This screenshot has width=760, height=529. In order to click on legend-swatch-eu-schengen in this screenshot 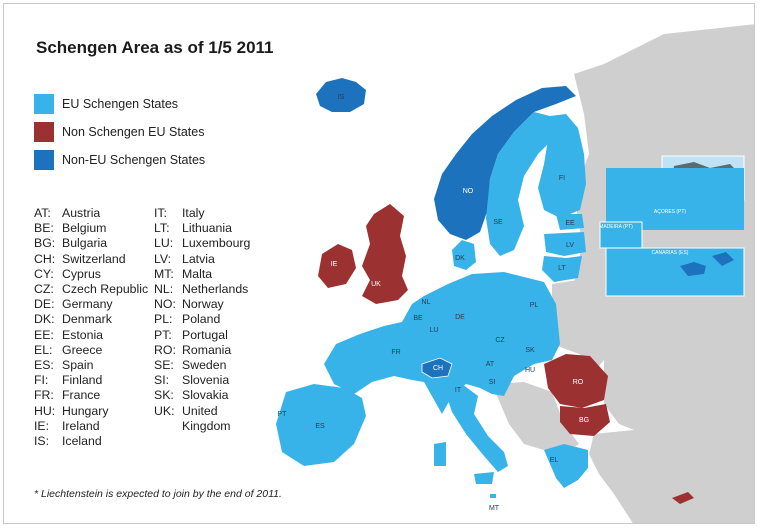, I will do `click(44, 104)`.